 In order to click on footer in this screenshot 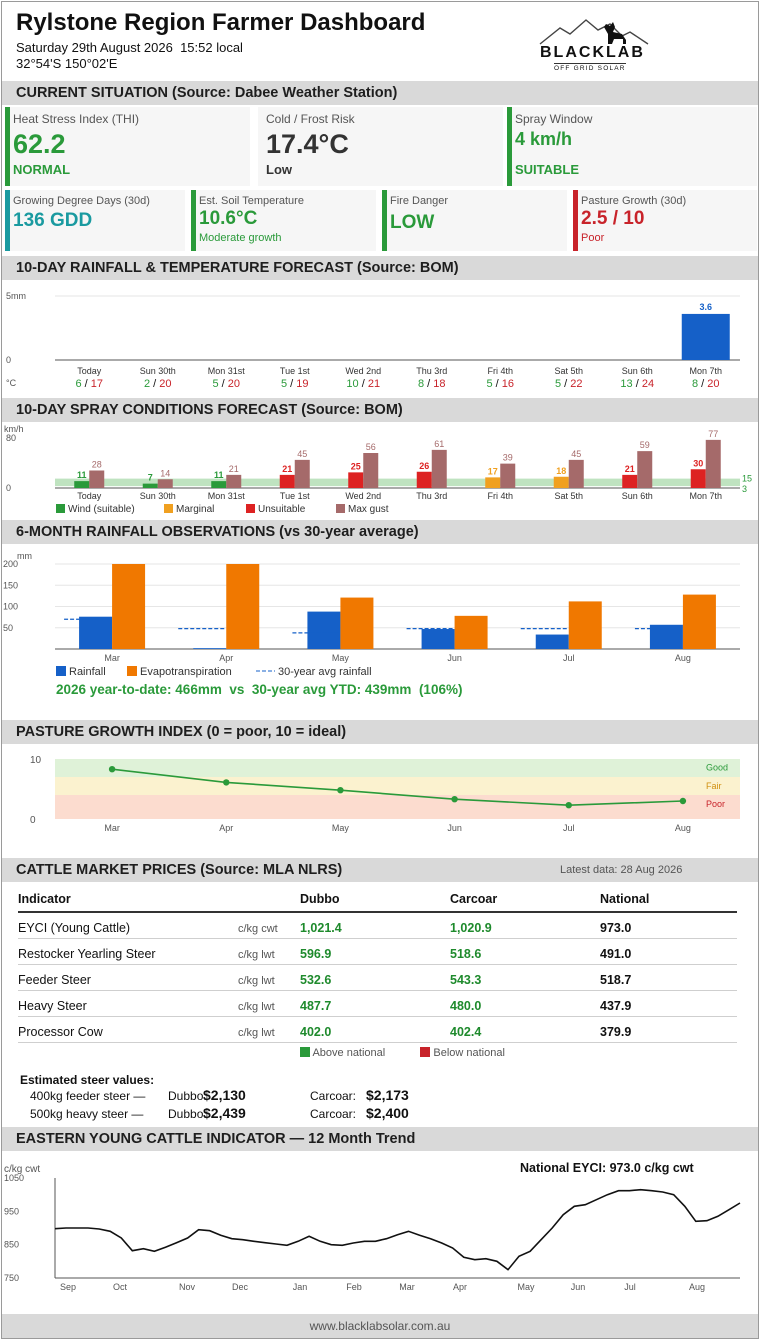, I will do `click(380, 1326)`.